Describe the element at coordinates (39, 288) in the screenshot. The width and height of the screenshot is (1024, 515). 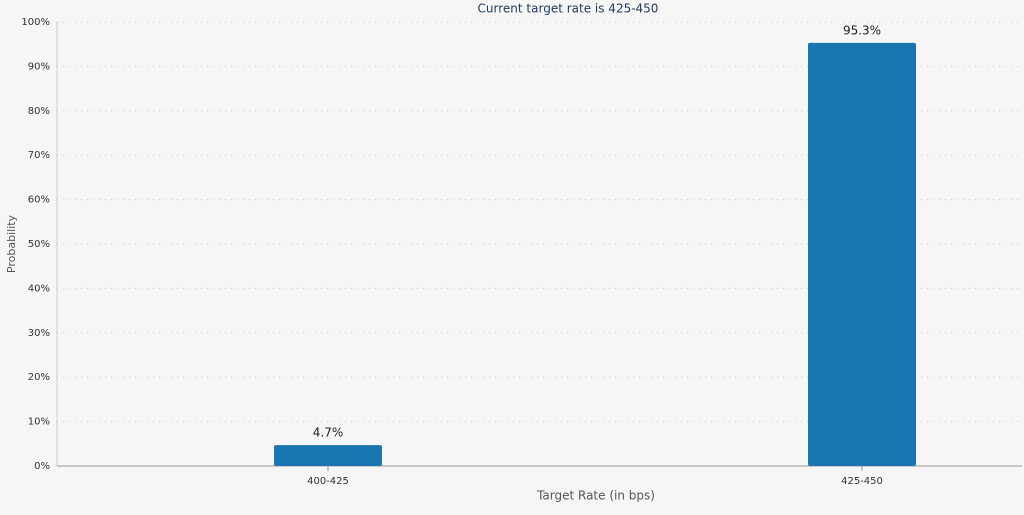
I see `y-tick-label: 40%` at that location.